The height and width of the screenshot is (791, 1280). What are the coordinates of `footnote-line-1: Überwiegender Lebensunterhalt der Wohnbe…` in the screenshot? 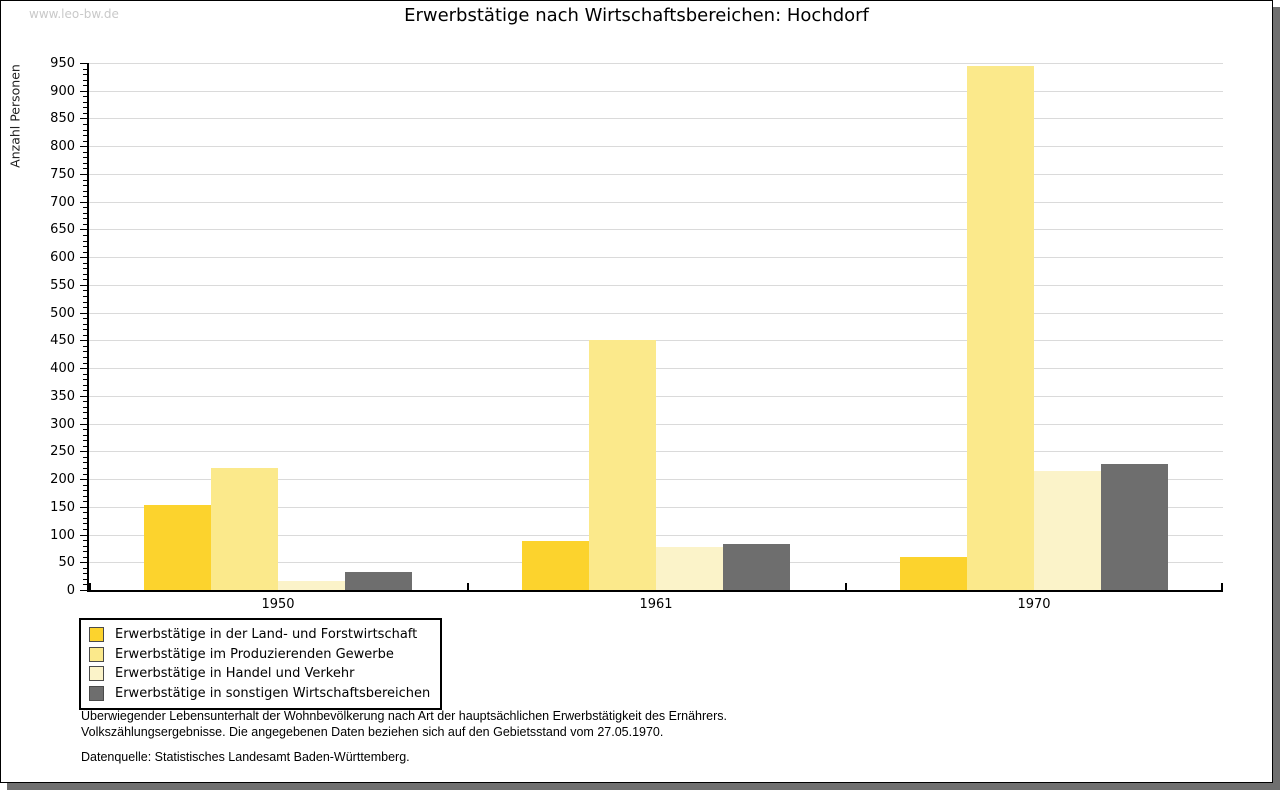 It's located at (404, 716).